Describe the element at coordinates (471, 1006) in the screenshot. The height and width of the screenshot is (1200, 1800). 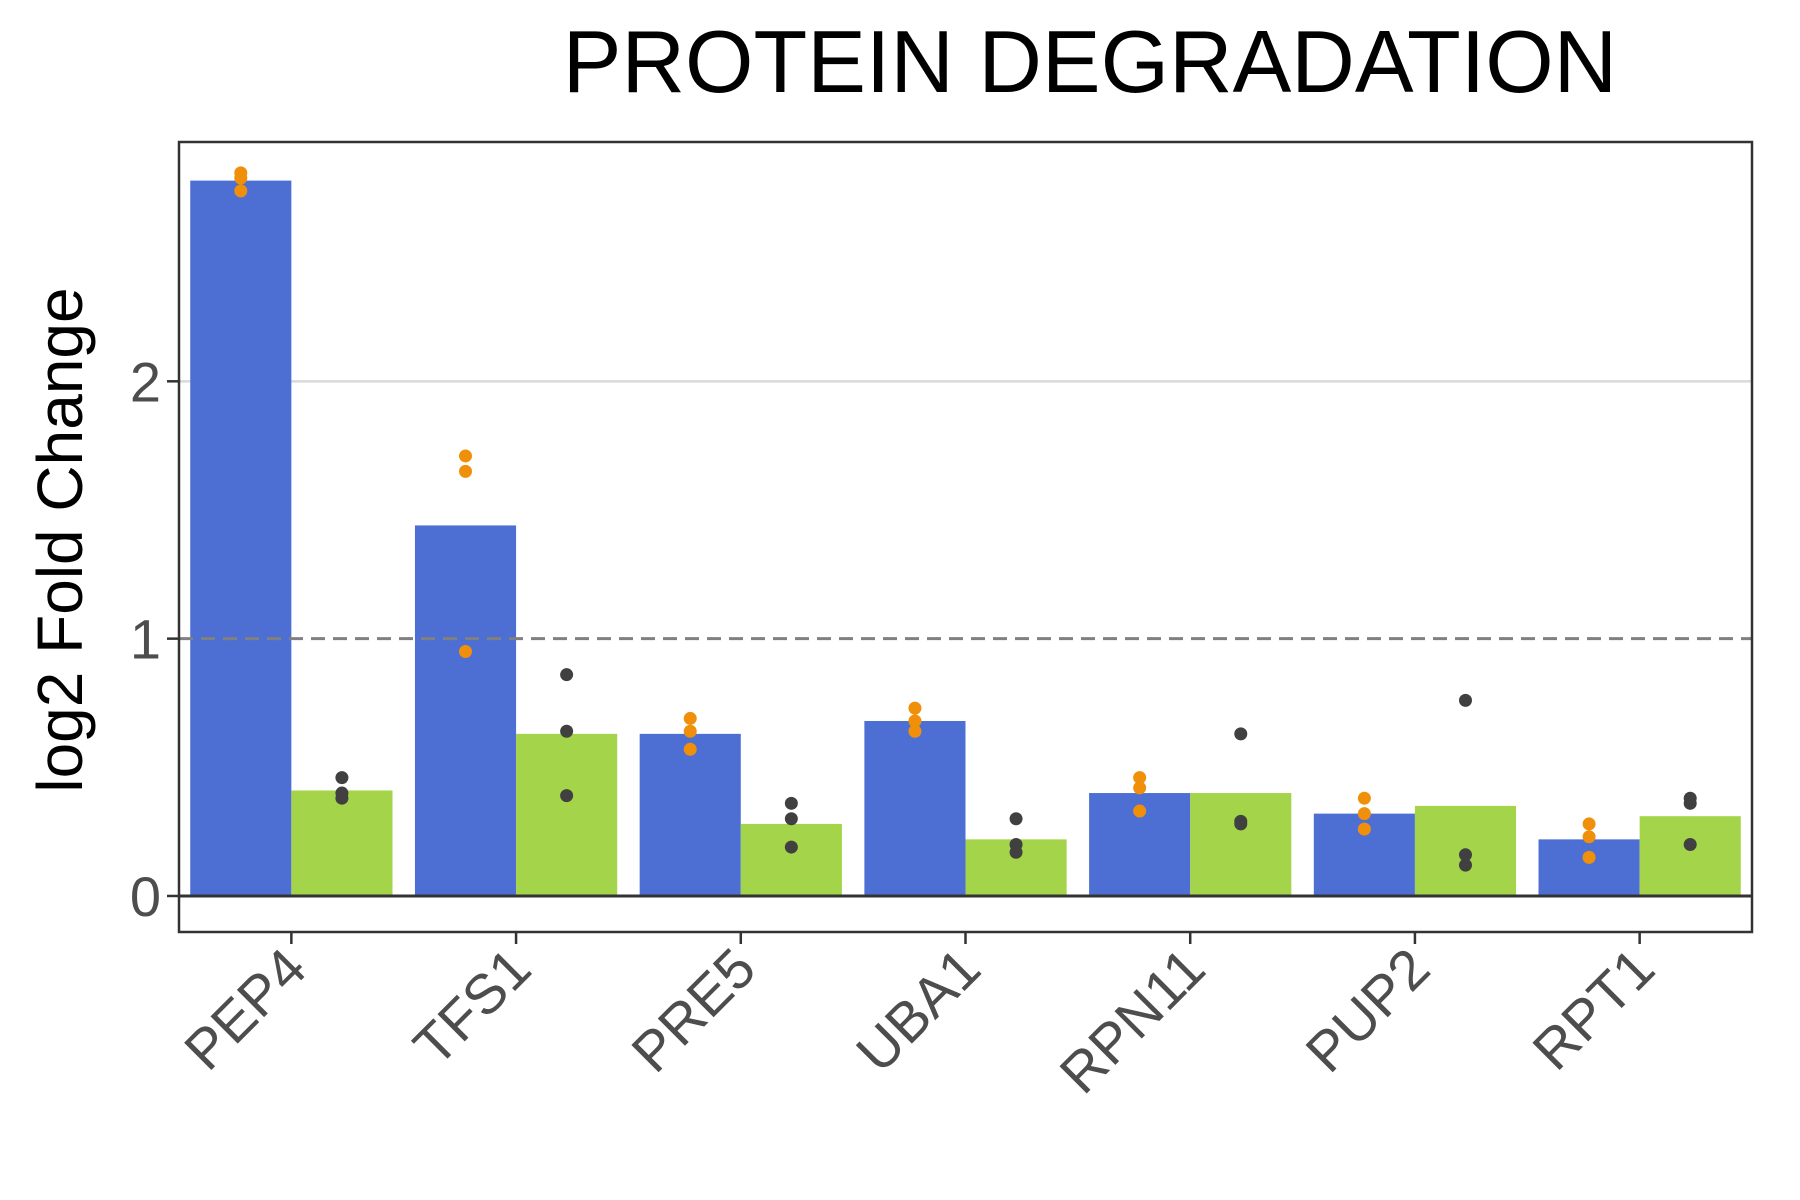
I see `x-tick-label-tfs1: TFS1` at that location.